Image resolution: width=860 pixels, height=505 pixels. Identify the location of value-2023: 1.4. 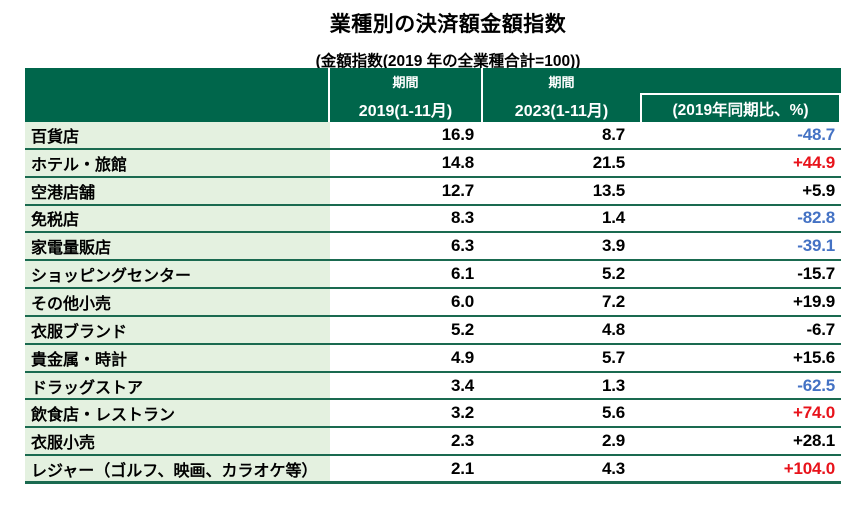
(613, 218).